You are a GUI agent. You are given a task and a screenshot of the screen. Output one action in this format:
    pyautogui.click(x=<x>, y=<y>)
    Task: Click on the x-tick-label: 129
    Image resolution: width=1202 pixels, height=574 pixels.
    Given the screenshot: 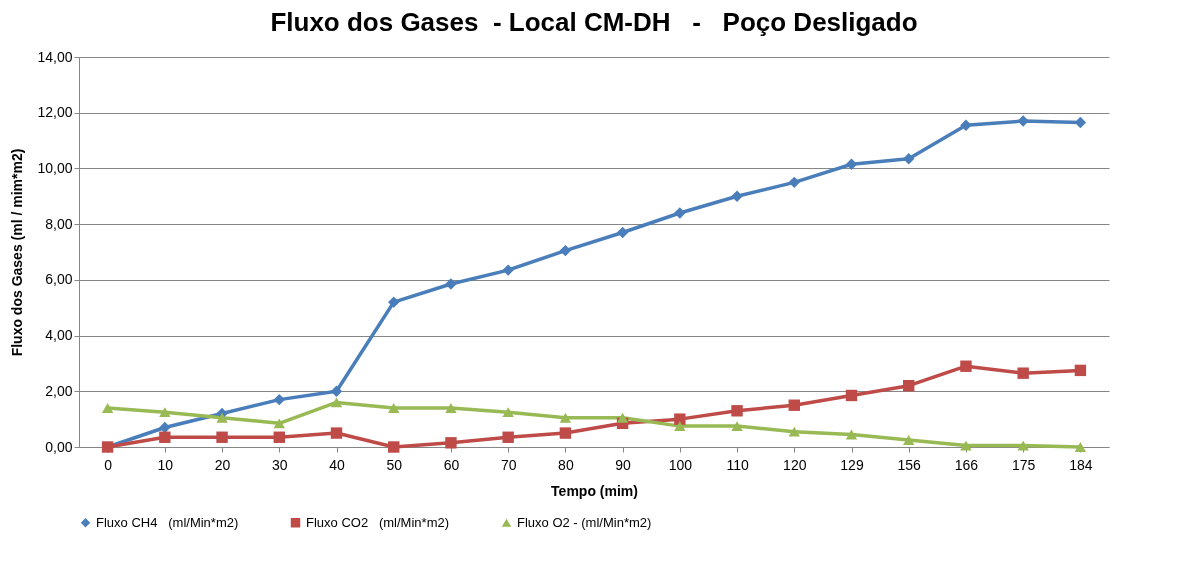 What is the action you would take?
    pyautogui.click(x=852, y=464)
    